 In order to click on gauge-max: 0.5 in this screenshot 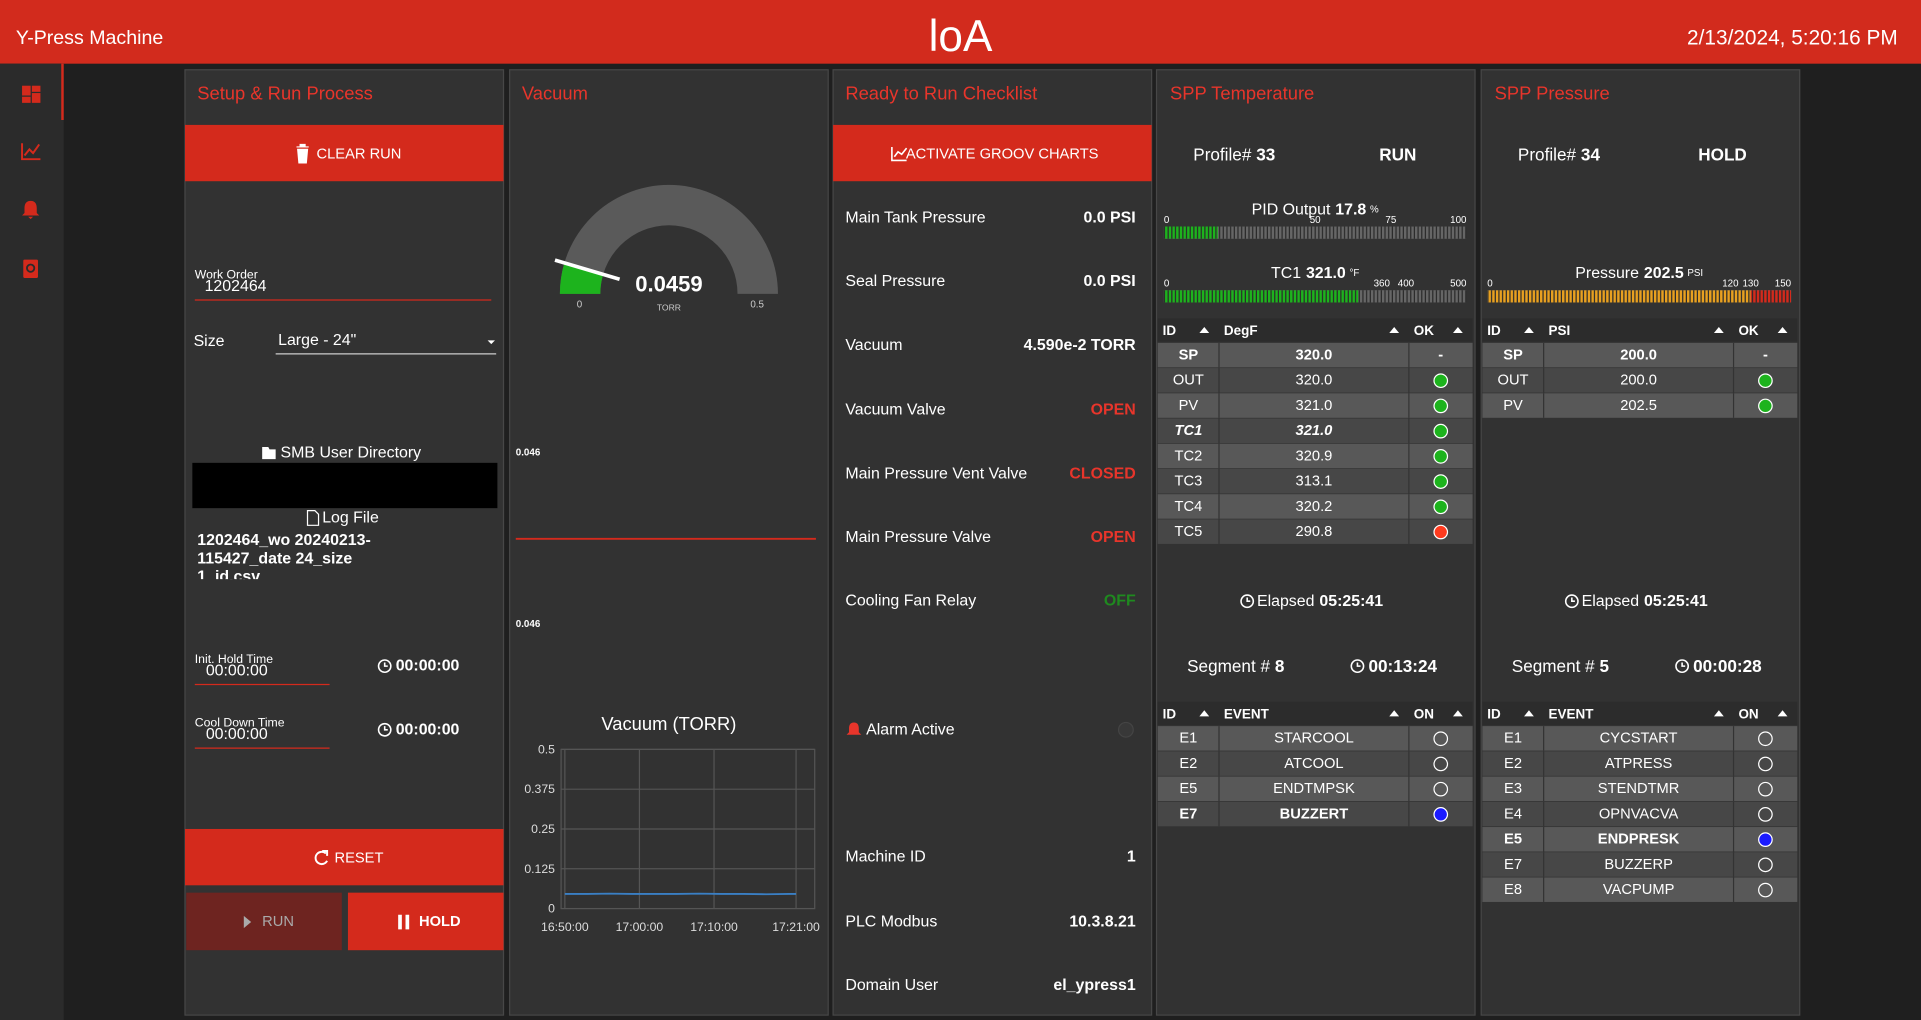, I will do `click(757, 304)`.